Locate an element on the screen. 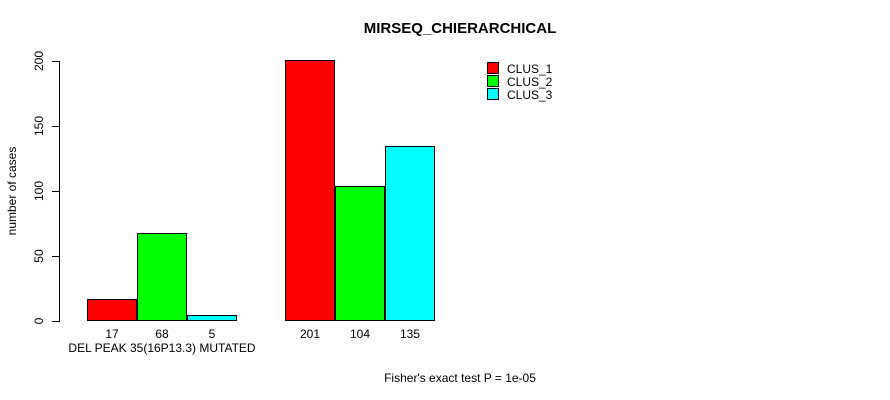  bar-value-label: 135 is located at coordinates (410, 334).